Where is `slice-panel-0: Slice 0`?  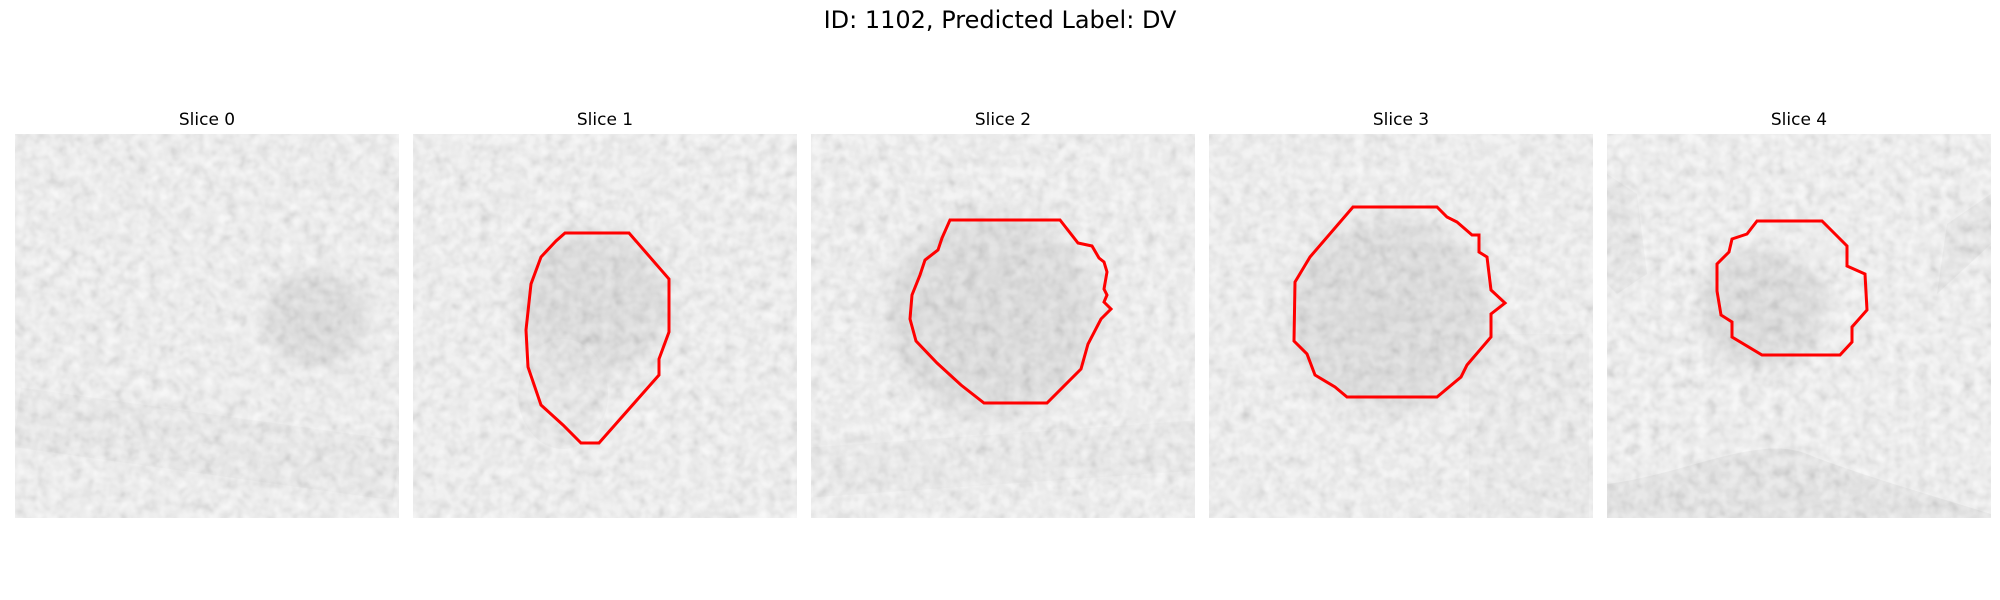 slice-panel-0: Slice 0 is located at coordinates (207, 313).